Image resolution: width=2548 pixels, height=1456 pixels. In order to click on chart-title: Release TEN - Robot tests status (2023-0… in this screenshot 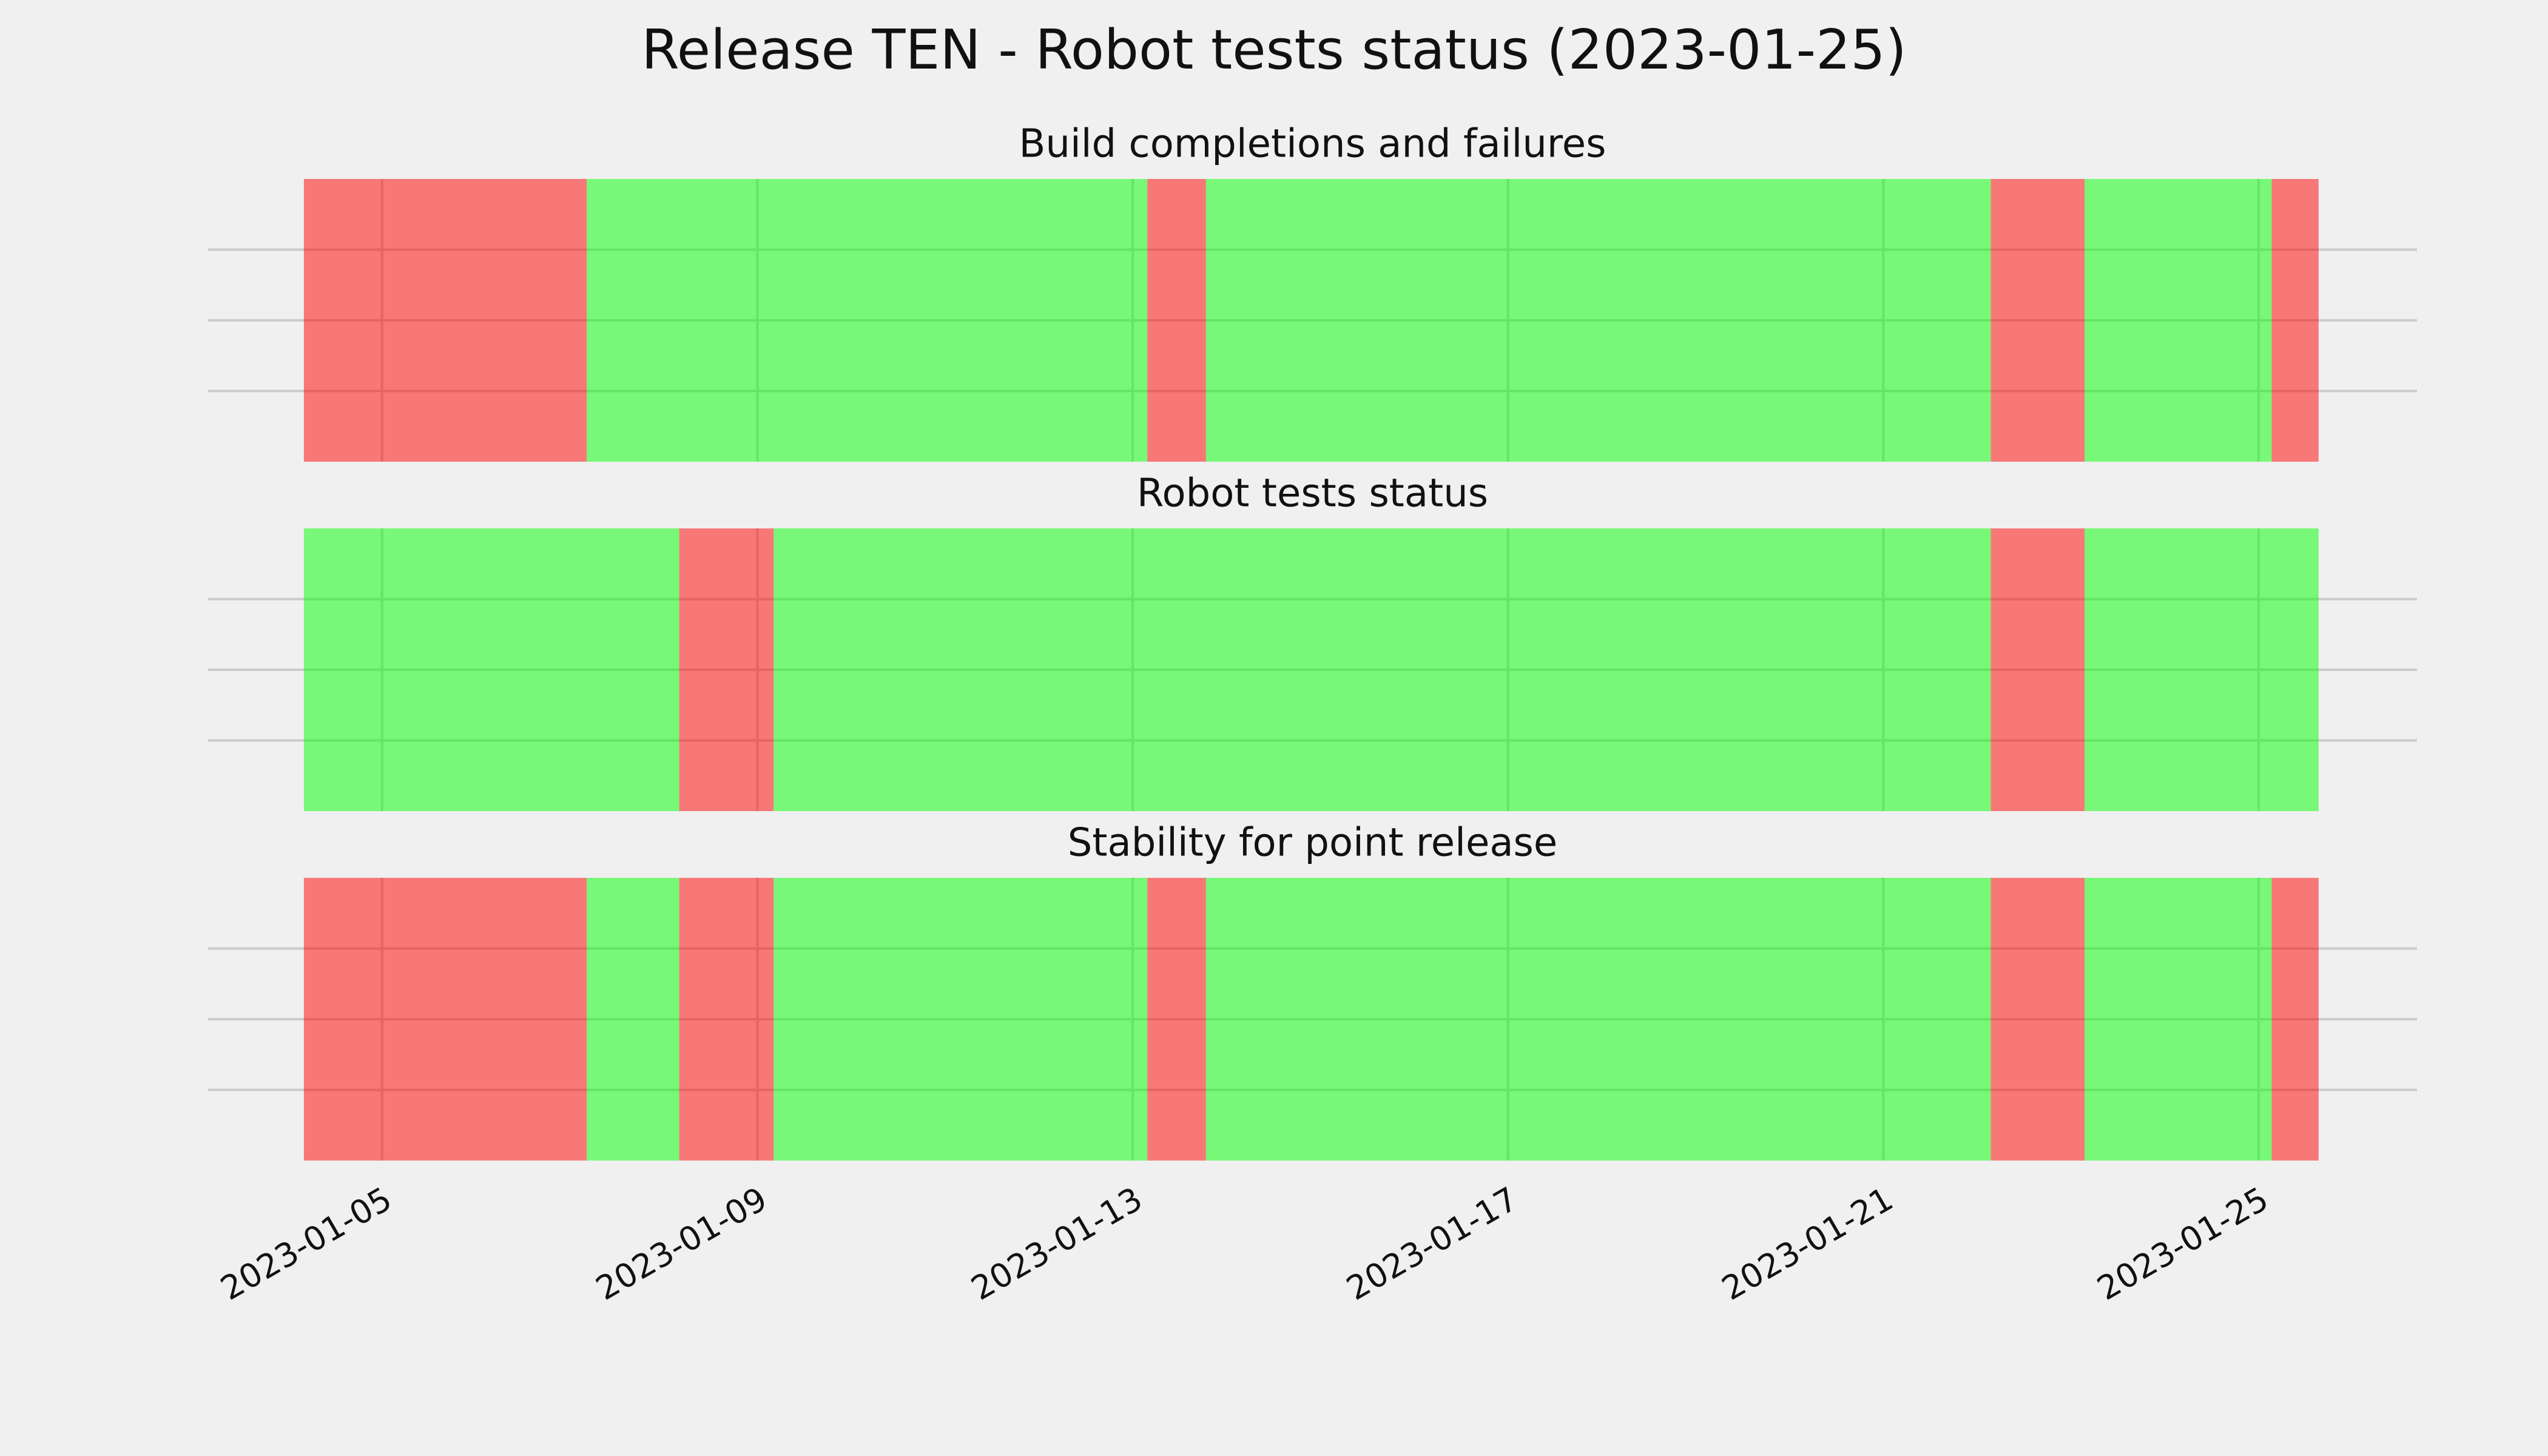, I will do `click(1274, 50)`.